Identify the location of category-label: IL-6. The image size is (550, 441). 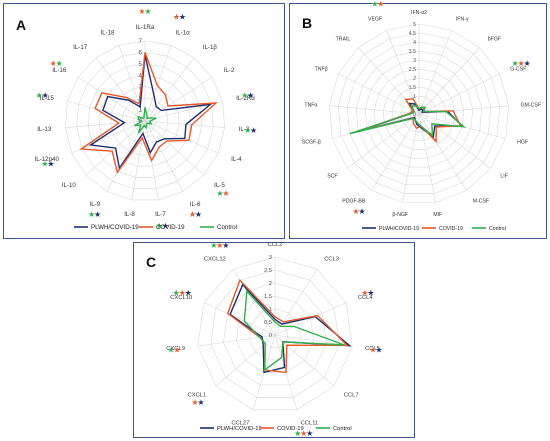
(195, 204).